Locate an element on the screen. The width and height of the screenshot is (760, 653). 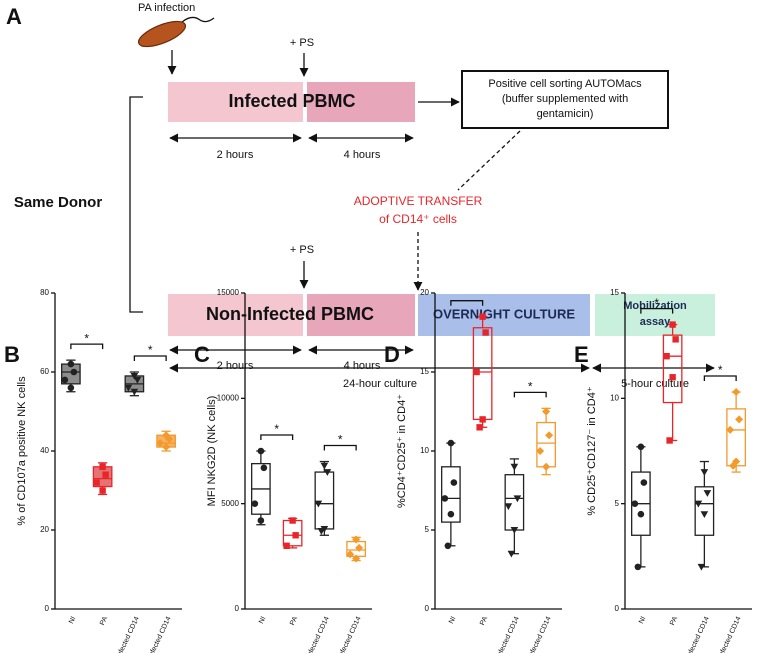
y-tick-label: 80 is located at coordinates (44, 292).